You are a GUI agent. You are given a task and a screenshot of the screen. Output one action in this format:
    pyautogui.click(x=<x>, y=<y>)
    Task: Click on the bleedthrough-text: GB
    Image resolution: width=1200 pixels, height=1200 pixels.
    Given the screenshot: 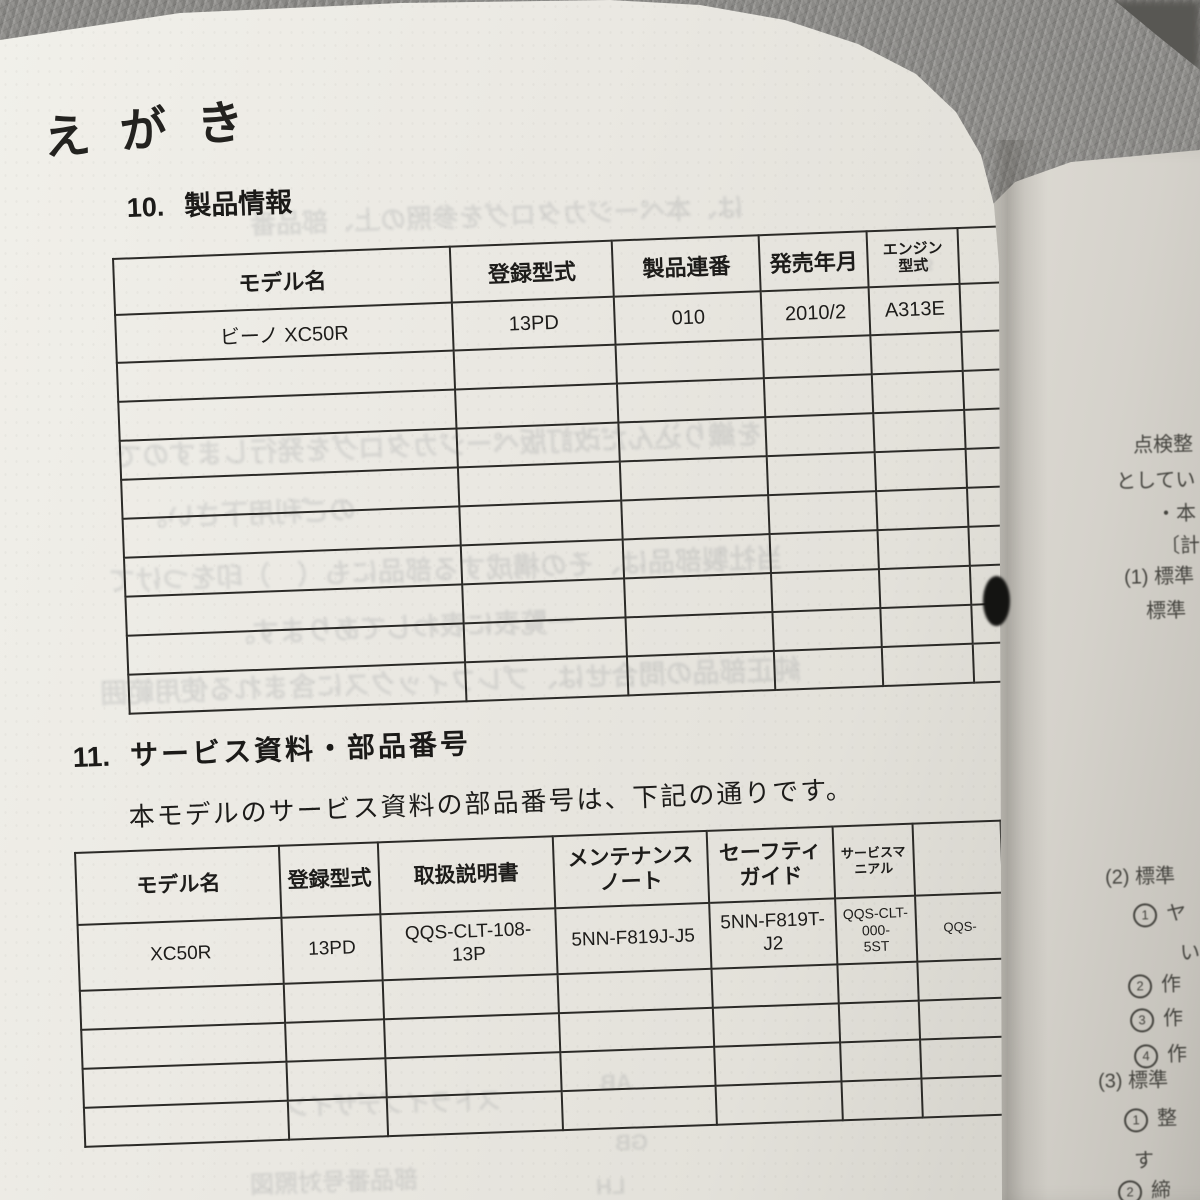 What is the action you would take?
    pyautogui.click(x=631, y=1142)
    